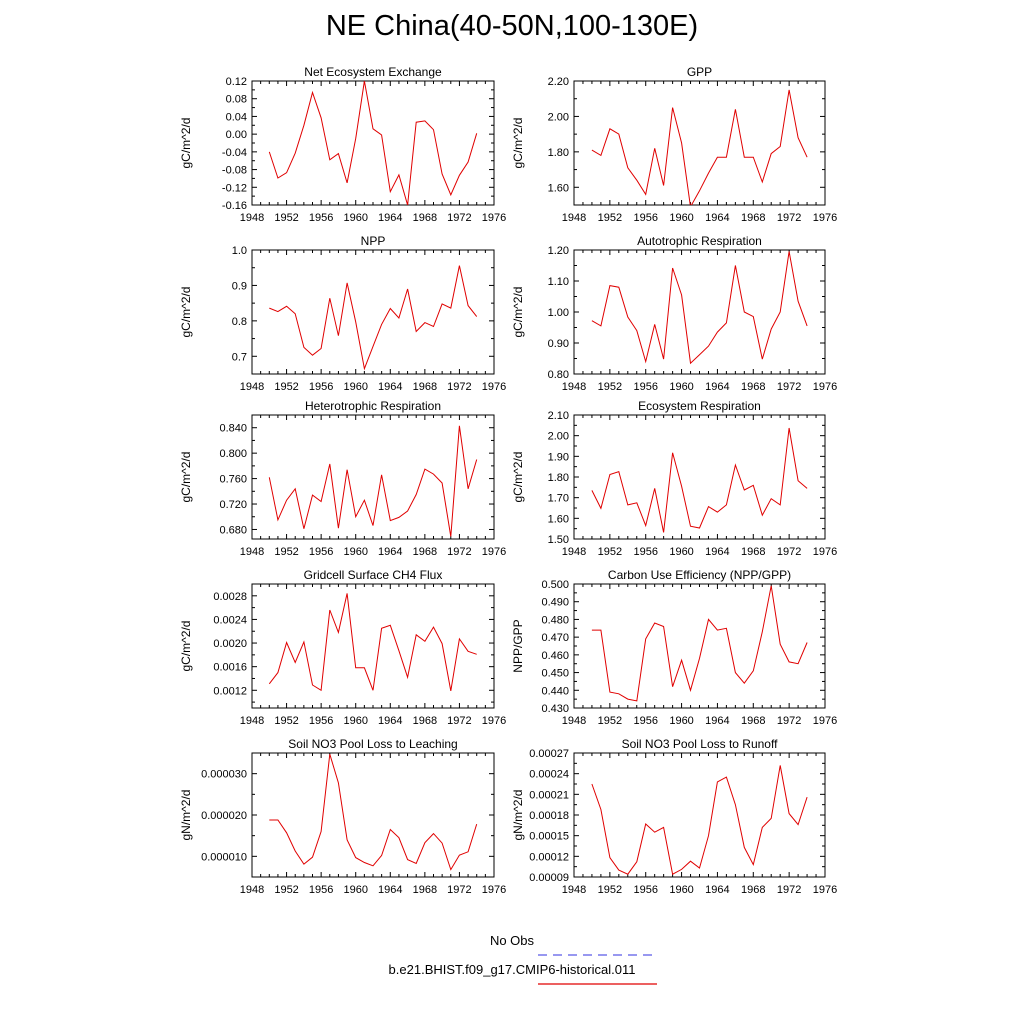 The width and height of the screenshot is (1024, 1024). I want to click on y-tick-label: 0.00027, so click(549, 754).